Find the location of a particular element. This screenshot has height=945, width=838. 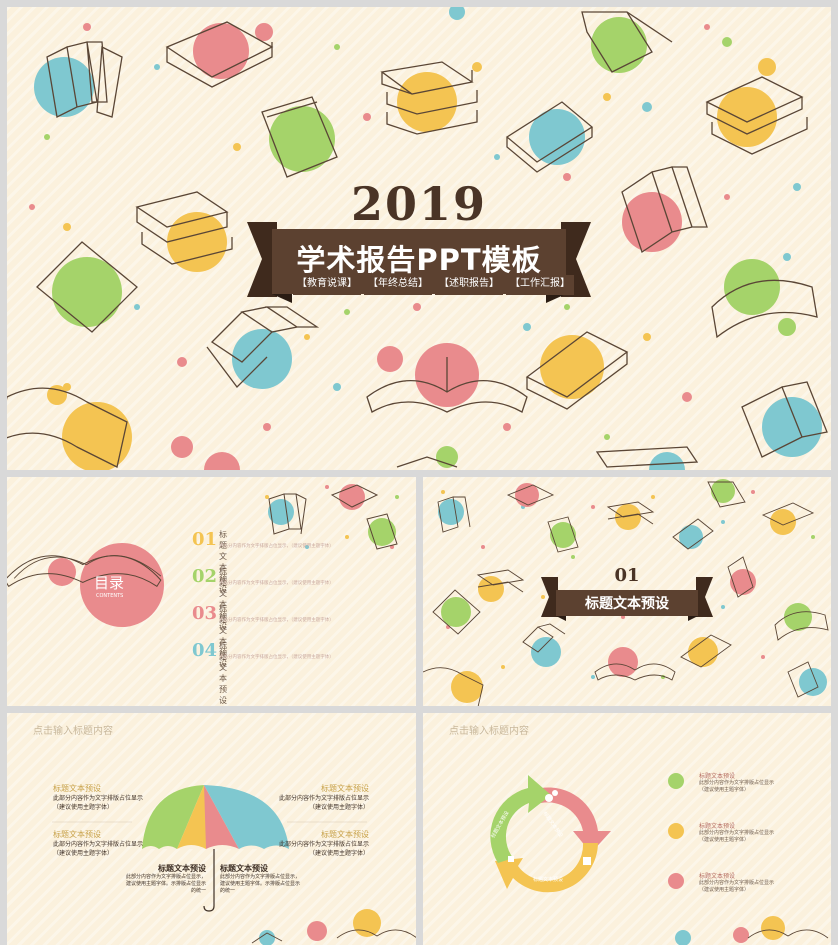

cover-title: 学术报告PPT模板 is located at coordinates (419, 260).